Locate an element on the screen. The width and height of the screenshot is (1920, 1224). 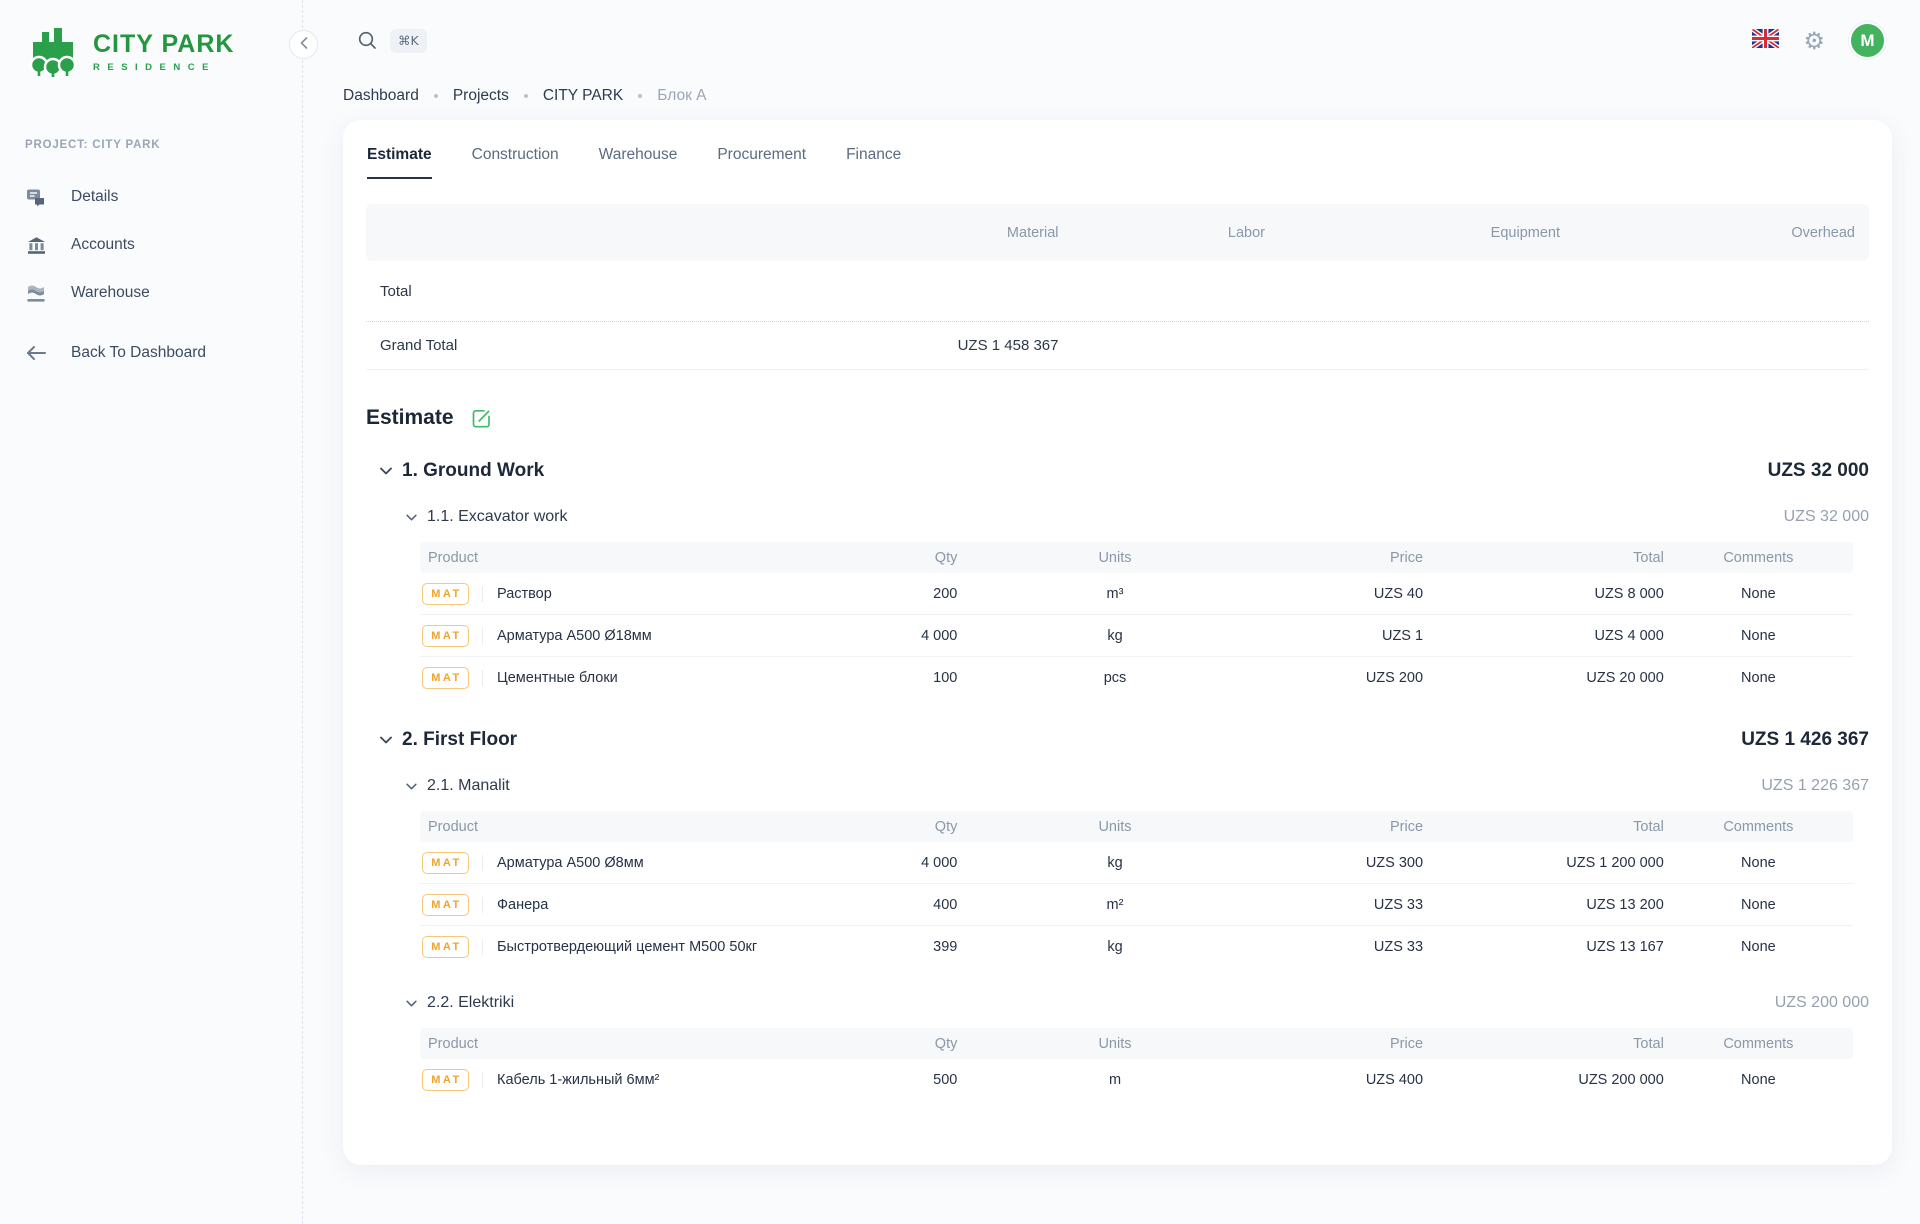
back-to-dashboard-button: Back To Dashboard is located at coordinates (163, 353).